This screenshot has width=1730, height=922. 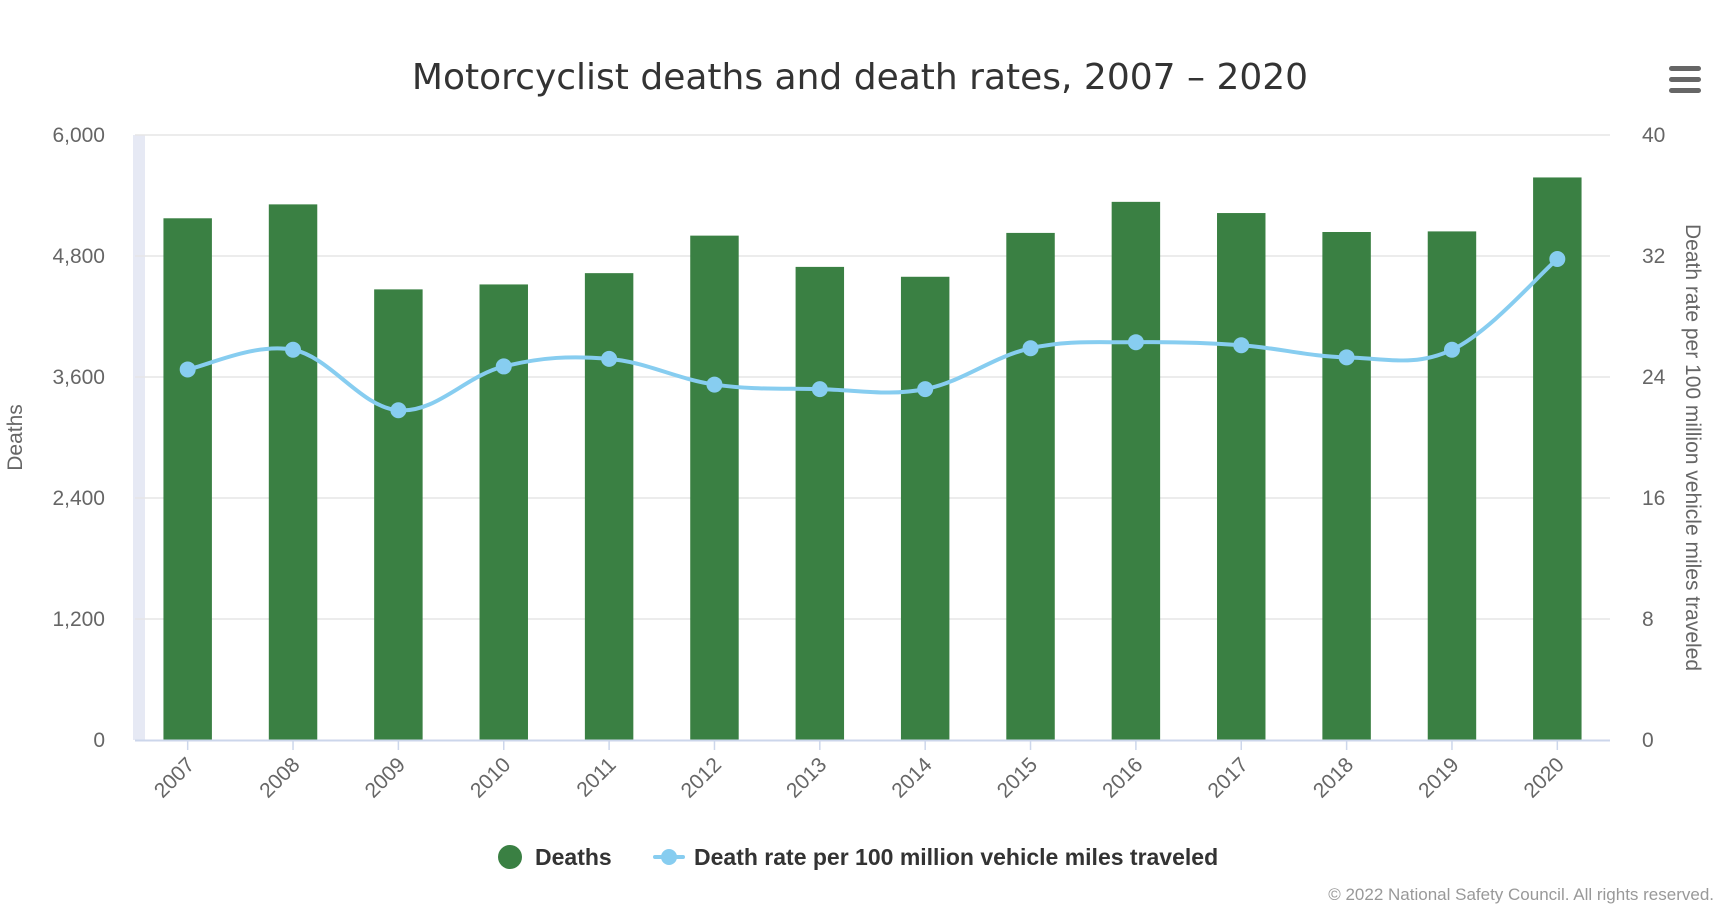 I want to click on y-left-tick-label: 2,400, so click(x=78, y=498).